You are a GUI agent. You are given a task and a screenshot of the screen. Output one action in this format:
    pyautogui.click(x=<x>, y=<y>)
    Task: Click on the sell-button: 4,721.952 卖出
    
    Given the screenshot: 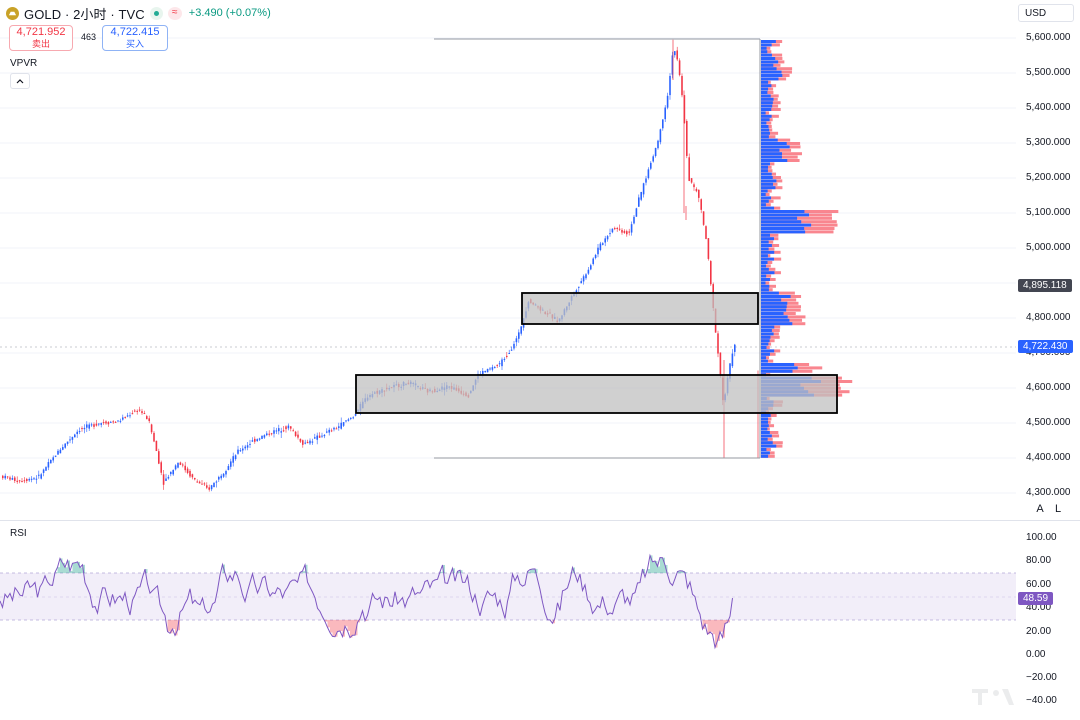 What is the action you would take?
    pyautogui.click(x=41, y=38)
    